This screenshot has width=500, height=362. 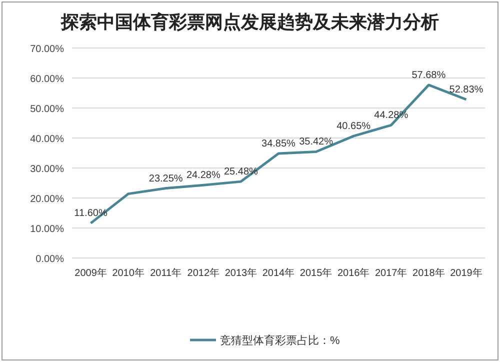 What do you see at coordinates (47, 109) in the screenshot?
I see `y-tick-label: 50.00%` at bounding box center [47, 109].